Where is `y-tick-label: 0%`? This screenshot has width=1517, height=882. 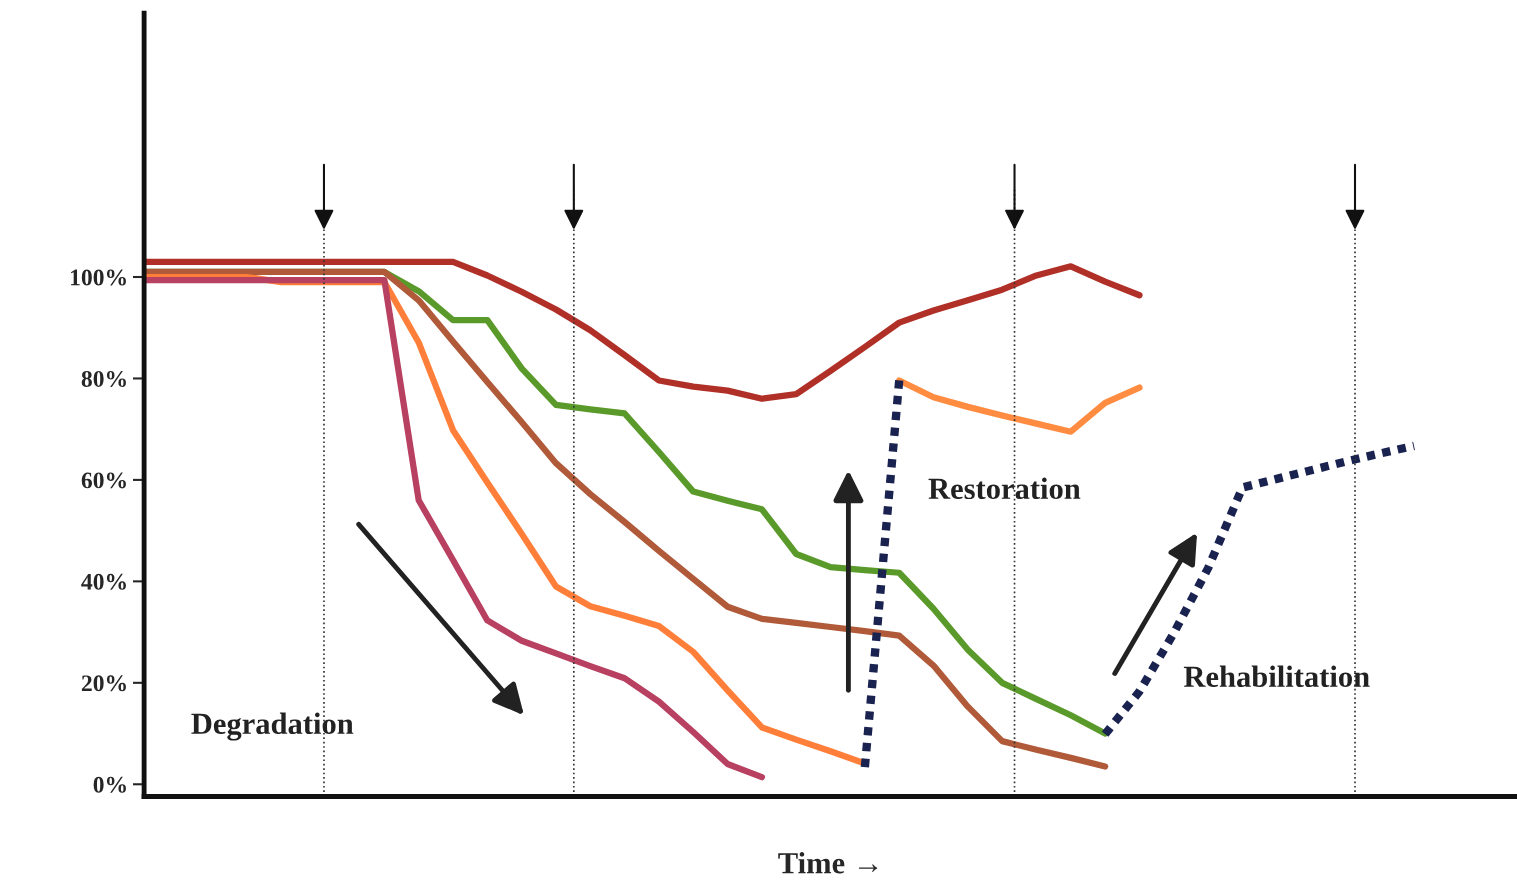
y-tick-label: 0% is located at coordinates (109, 784).